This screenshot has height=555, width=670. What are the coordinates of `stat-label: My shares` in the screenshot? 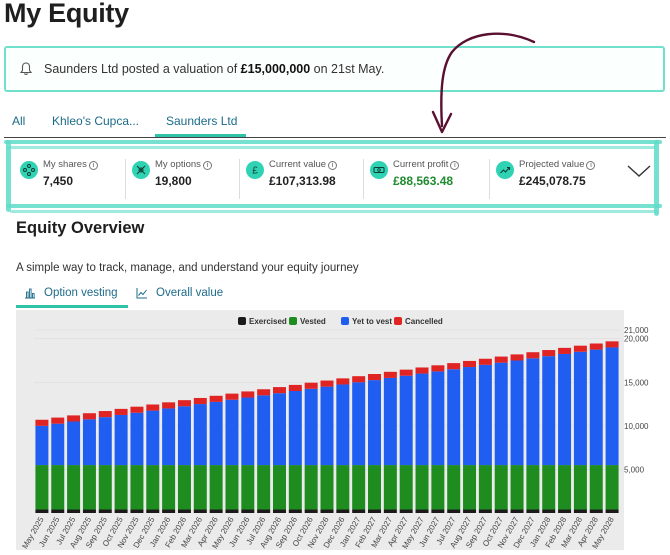 It's located at (65, 164).